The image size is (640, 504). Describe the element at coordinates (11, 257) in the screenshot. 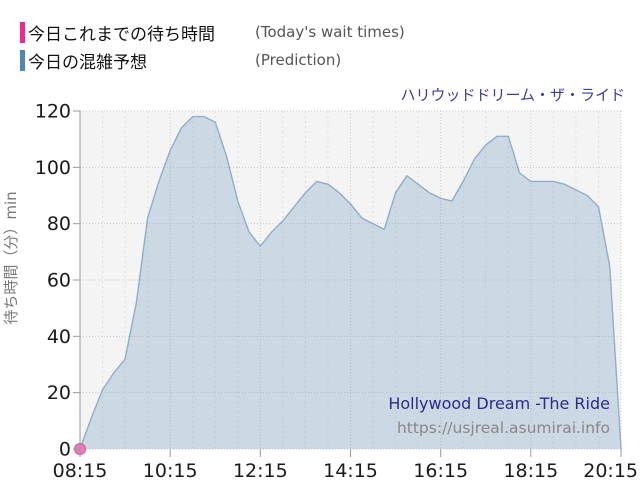

I see `y-axis-title: 待ち時間（分）min` at that location.